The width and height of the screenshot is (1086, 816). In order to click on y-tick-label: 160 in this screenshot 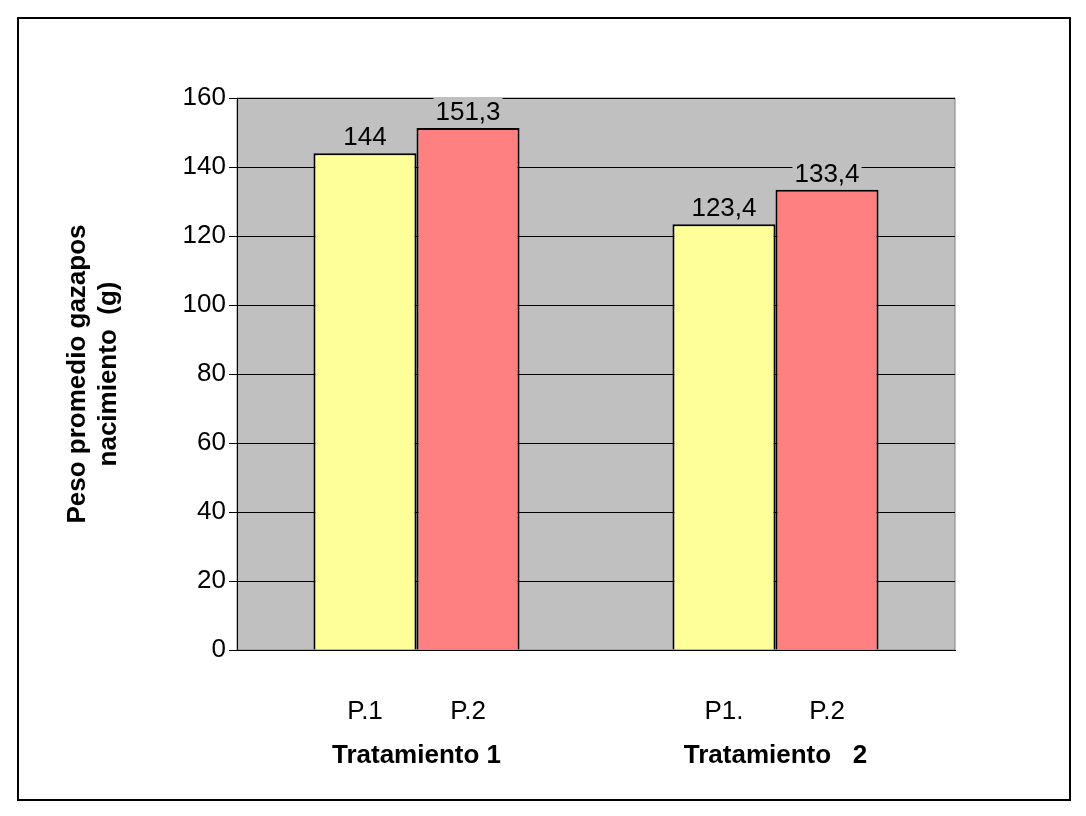, I will do `click(204, 96)`.